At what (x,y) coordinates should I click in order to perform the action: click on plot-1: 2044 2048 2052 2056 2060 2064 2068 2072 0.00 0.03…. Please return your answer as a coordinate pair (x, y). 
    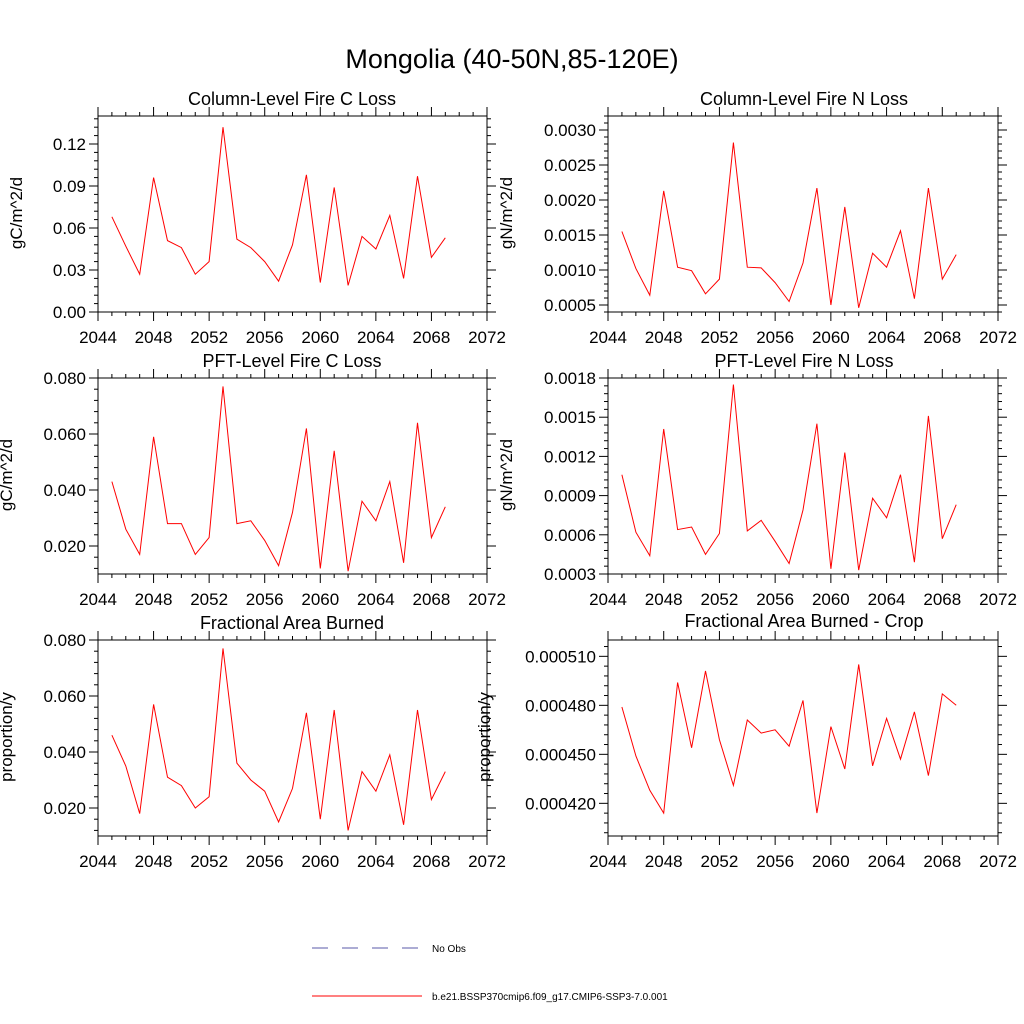
    Looking at the image, I should click on (279, 227).